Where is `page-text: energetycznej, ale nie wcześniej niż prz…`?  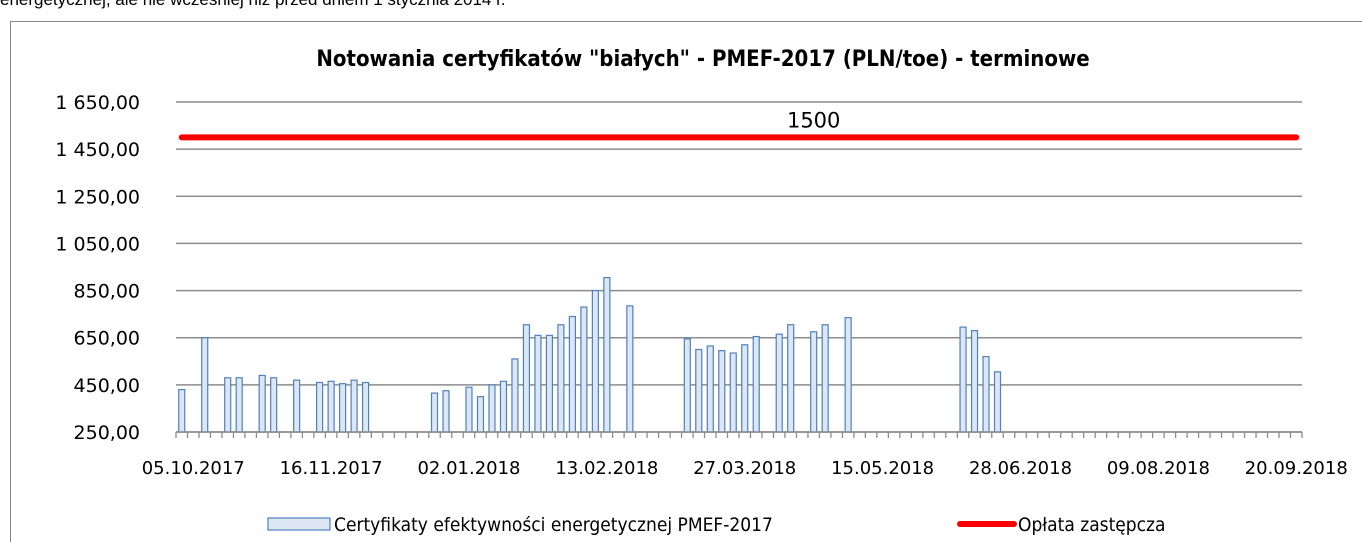
page-text: energetycznej, ale nie wcześniej niż prz… is located at coordinates (253, 4).